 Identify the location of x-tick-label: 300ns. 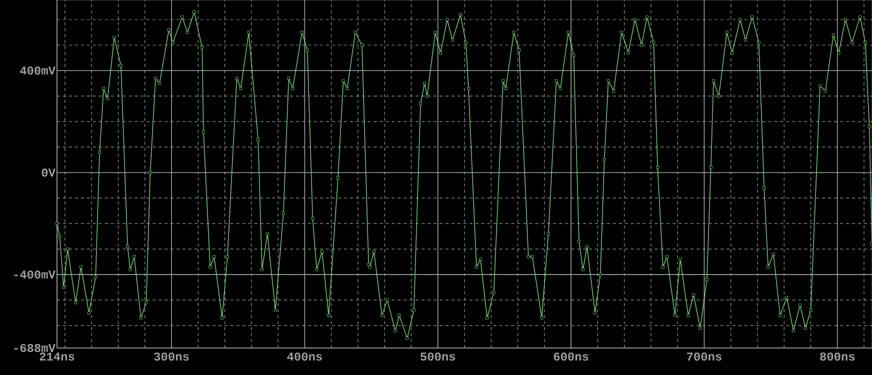
(171, 356).